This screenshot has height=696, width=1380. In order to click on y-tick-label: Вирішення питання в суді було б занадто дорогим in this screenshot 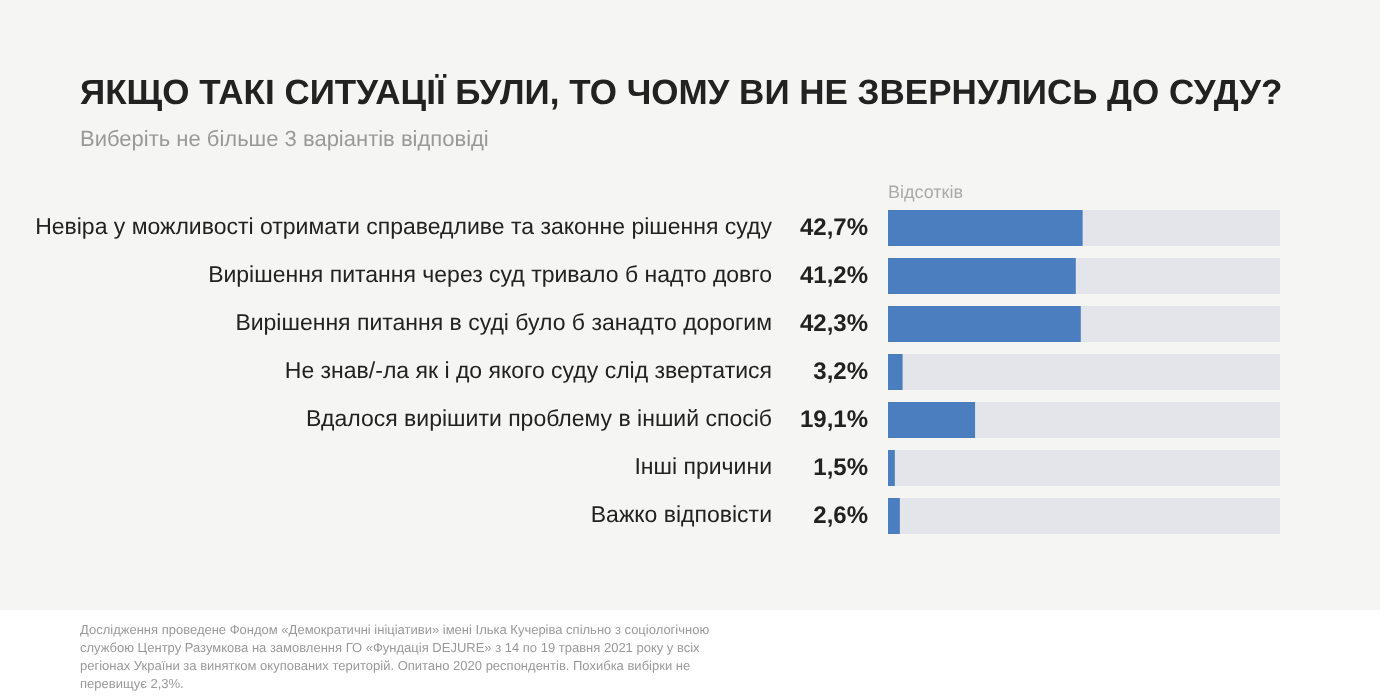, I will do `click(504, 324)`.